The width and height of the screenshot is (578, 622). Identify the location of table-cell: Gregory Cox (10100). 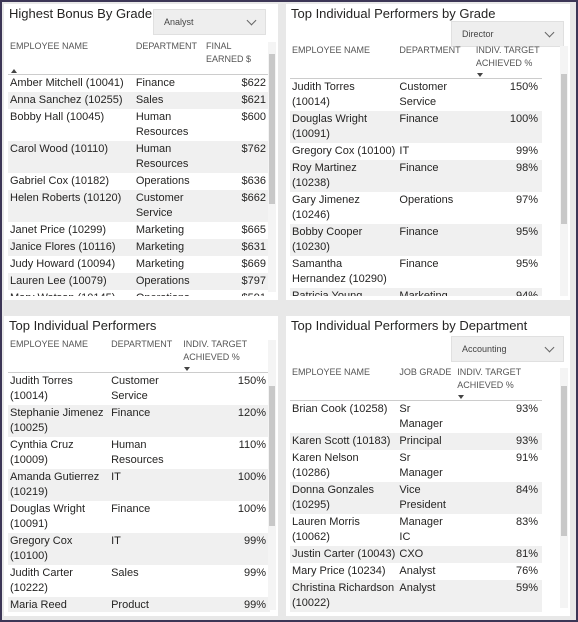
(344, 151).